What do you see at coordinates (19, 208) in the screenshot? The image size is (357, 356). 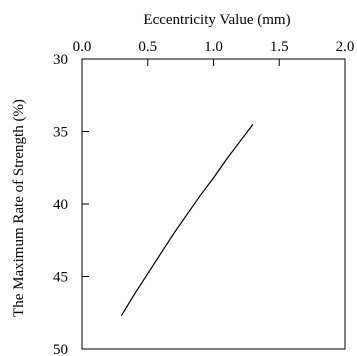 I see `y-axis-title: The Maximum Rate of Strength (%)` at bounding box center [19, 208].